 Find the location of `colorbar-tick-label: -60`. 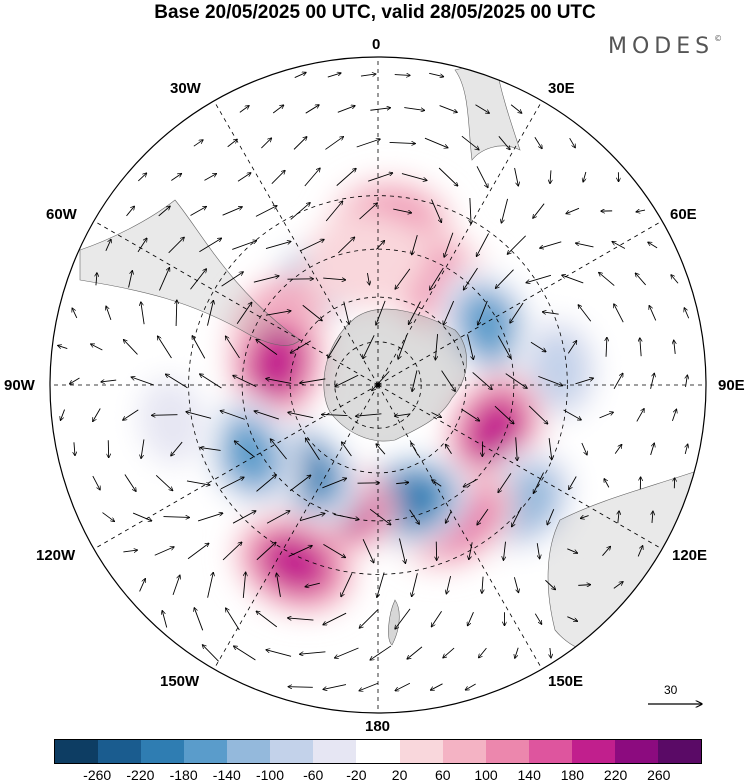

colorbar-tick-label: -60 is located at coordinates (313, 775).